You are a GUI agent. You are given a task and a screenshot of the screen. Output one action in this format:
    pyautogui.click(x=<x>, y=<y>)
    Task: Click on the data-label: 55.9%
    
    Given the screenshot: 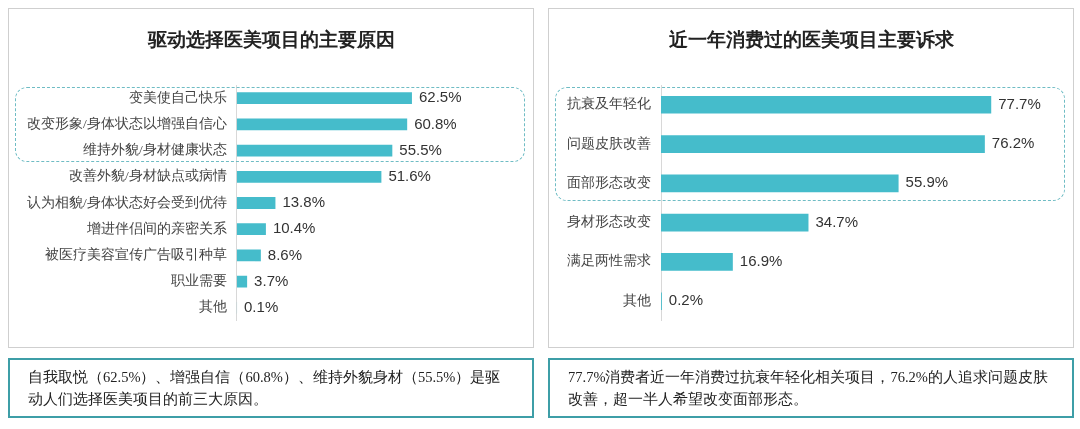 What is the action you would take?
    pyautogui.click(x=927, y=182)
    